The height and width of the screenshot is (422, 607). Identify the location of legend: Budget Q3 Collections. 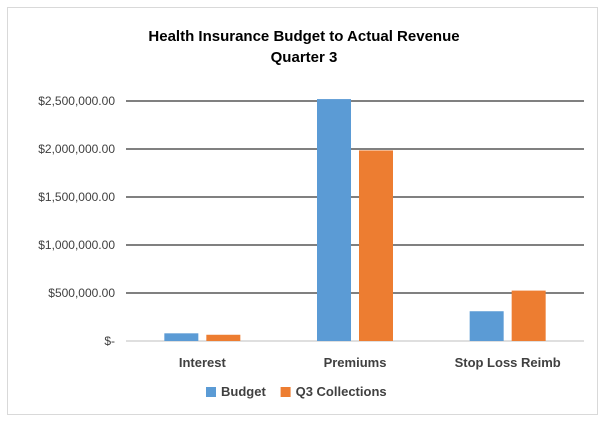
(296, 391).